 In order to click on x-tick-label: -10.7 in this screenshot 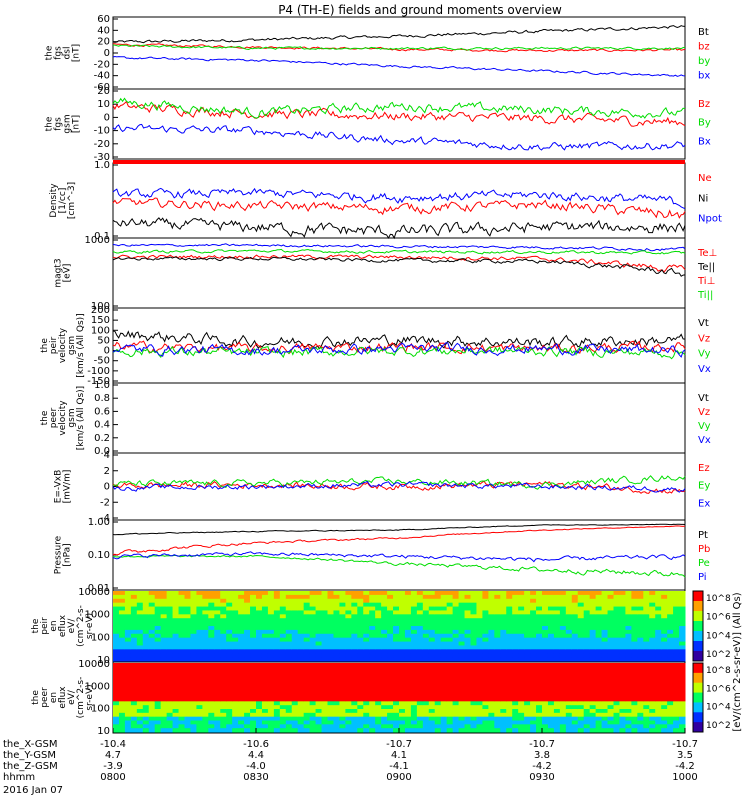, I will do `click(685, 744)`.